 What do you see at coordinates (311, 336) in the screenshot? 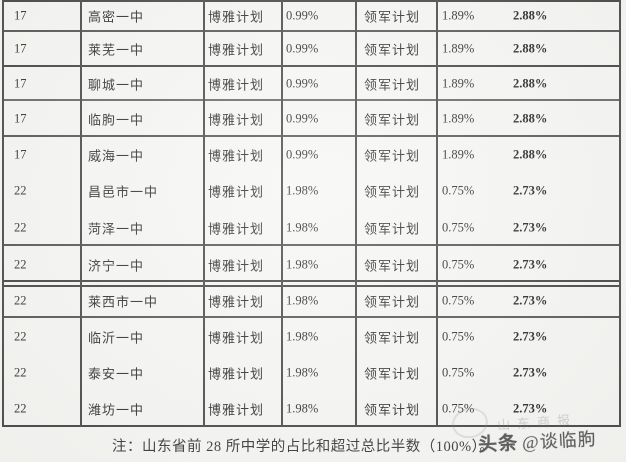
I see `table-row: 22 临沂一中 博雅计划 1.98% 领军计划 0.75% 2.73%` at bounding box center [311, 336].